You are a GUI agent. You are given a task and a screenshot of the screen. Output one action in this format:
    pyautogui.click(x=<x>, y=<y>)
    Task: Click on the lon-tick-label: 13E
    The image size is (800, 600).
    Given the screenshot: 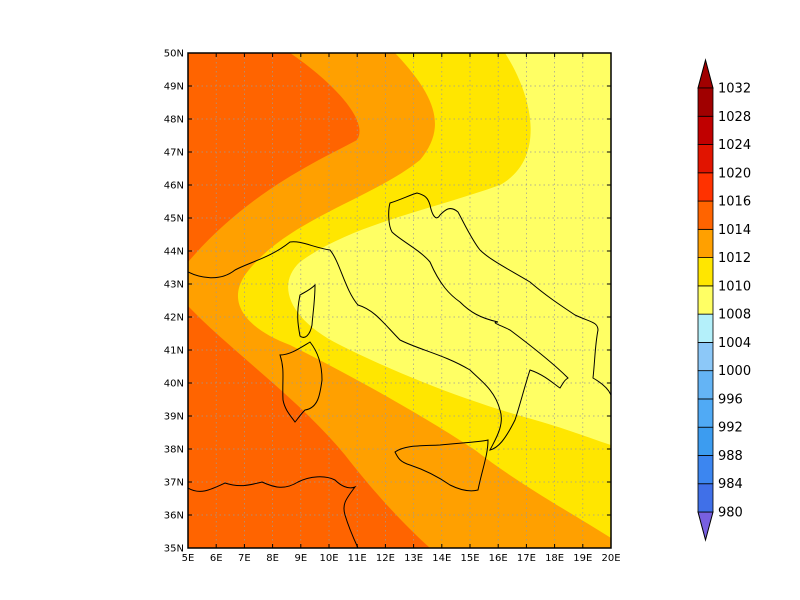 What is the action you would take?
    pyautogui.click(x=413, y=558)
    